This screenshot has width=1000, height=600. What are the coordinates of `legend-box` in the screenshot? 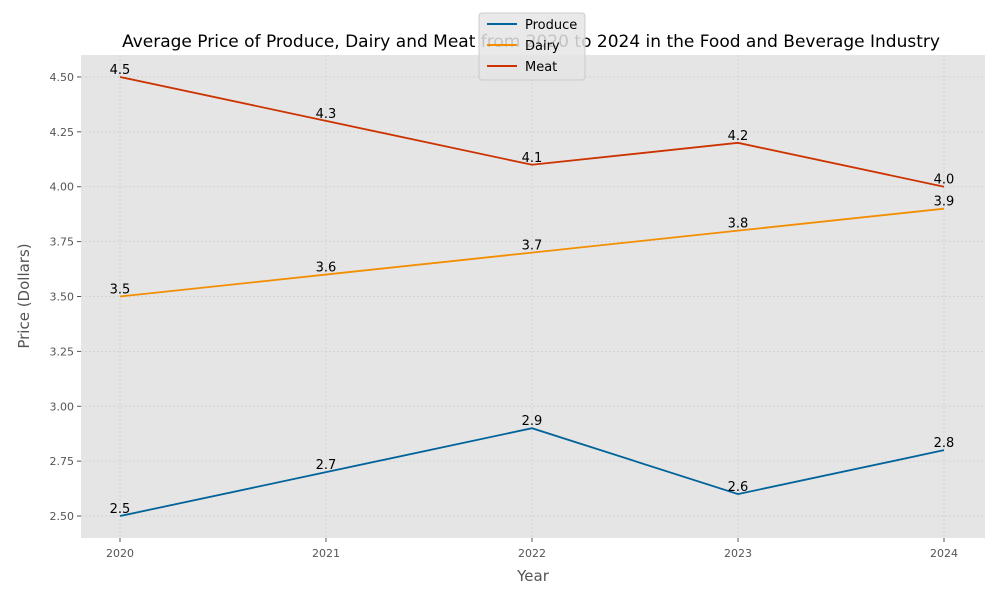 It's located at (532, 46).